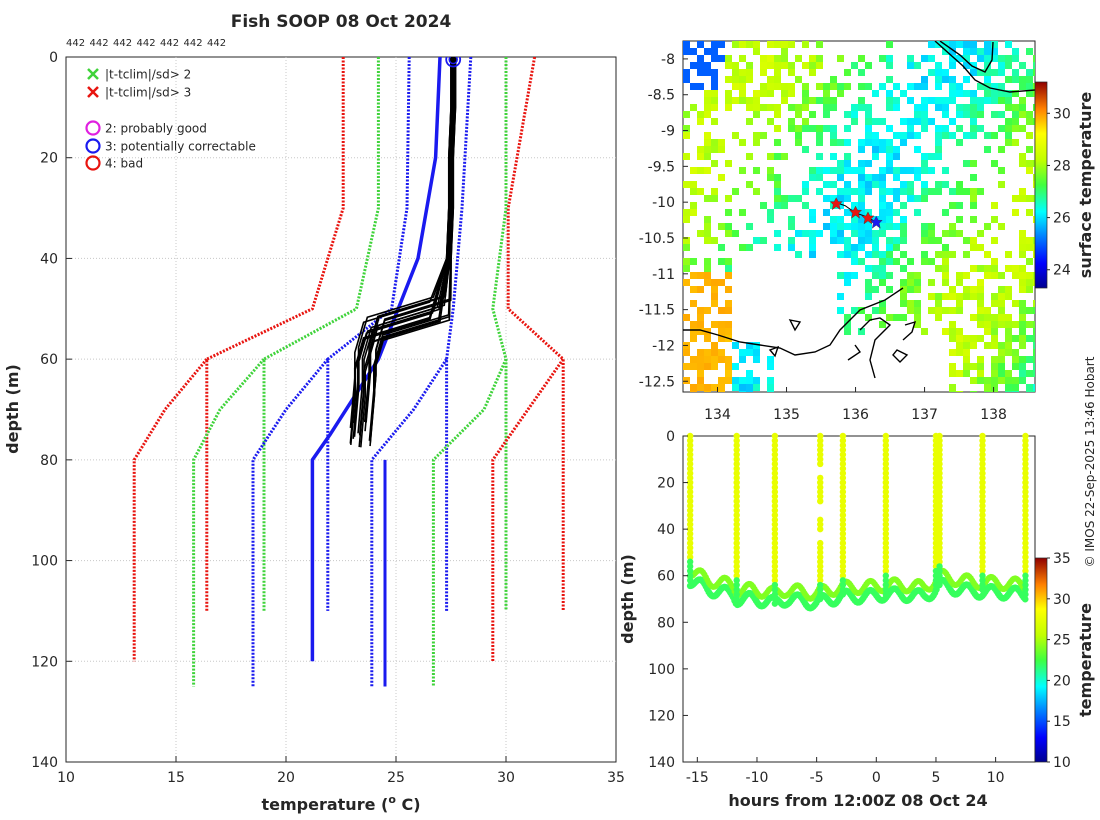 The height and width of the screenshot is (820, 1100). Describe the element at coordinates (1062, 166) in the screenshot. I see `map-colorbar-tick-label: 28` at that location.